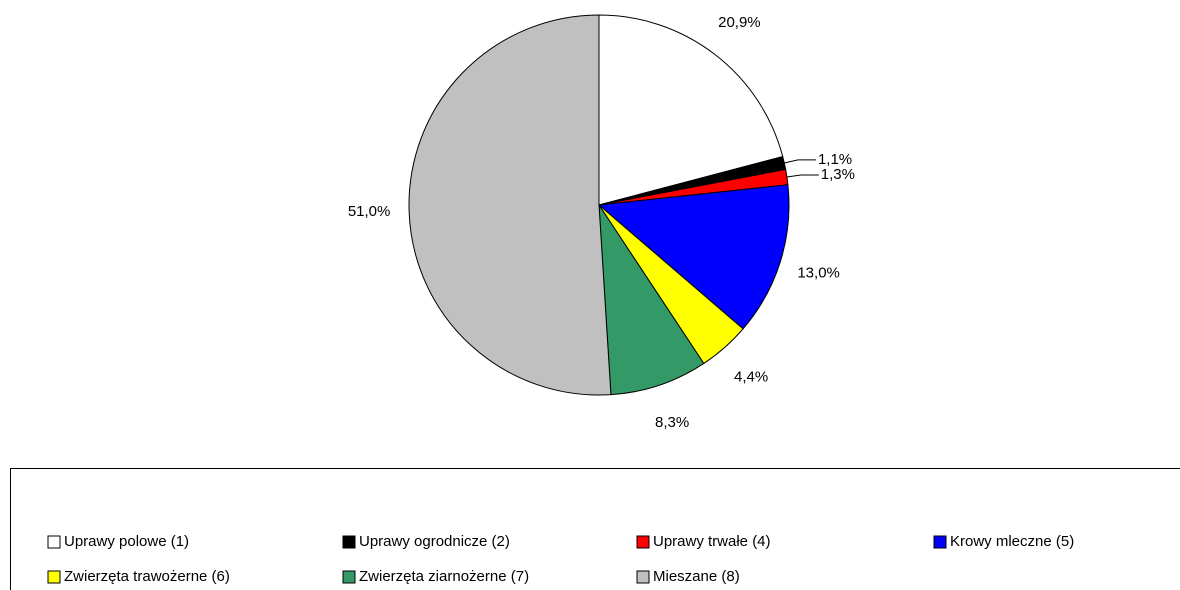 Image resolution: width=1180 pixels, height=590 pixels. I want to click on data-label: 8,3%, so click(672, 422).